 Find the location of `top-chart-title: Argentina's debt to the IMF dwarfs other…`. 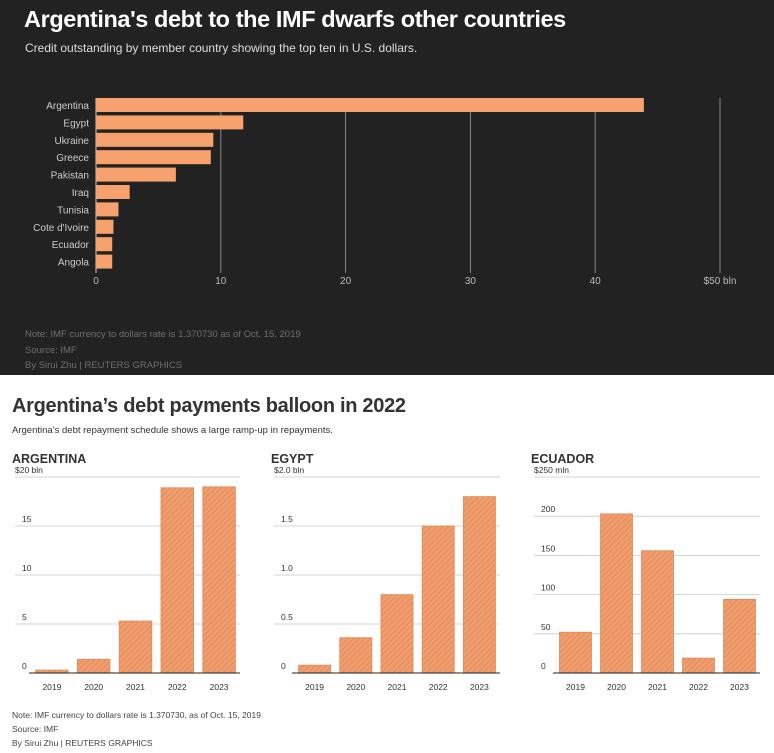

top-chart-title: Argentina's debt to the IMF dwarfs other… is located at coordinates (295, 19).